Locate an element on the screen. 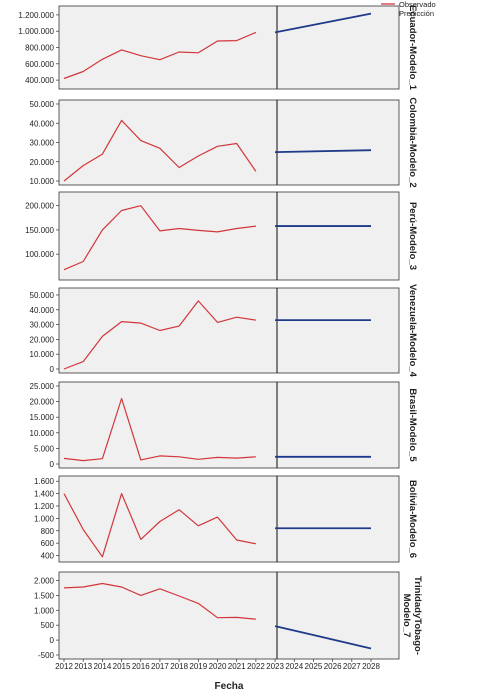  x-tick-label: 2022 is located at coordinates (256, 666).